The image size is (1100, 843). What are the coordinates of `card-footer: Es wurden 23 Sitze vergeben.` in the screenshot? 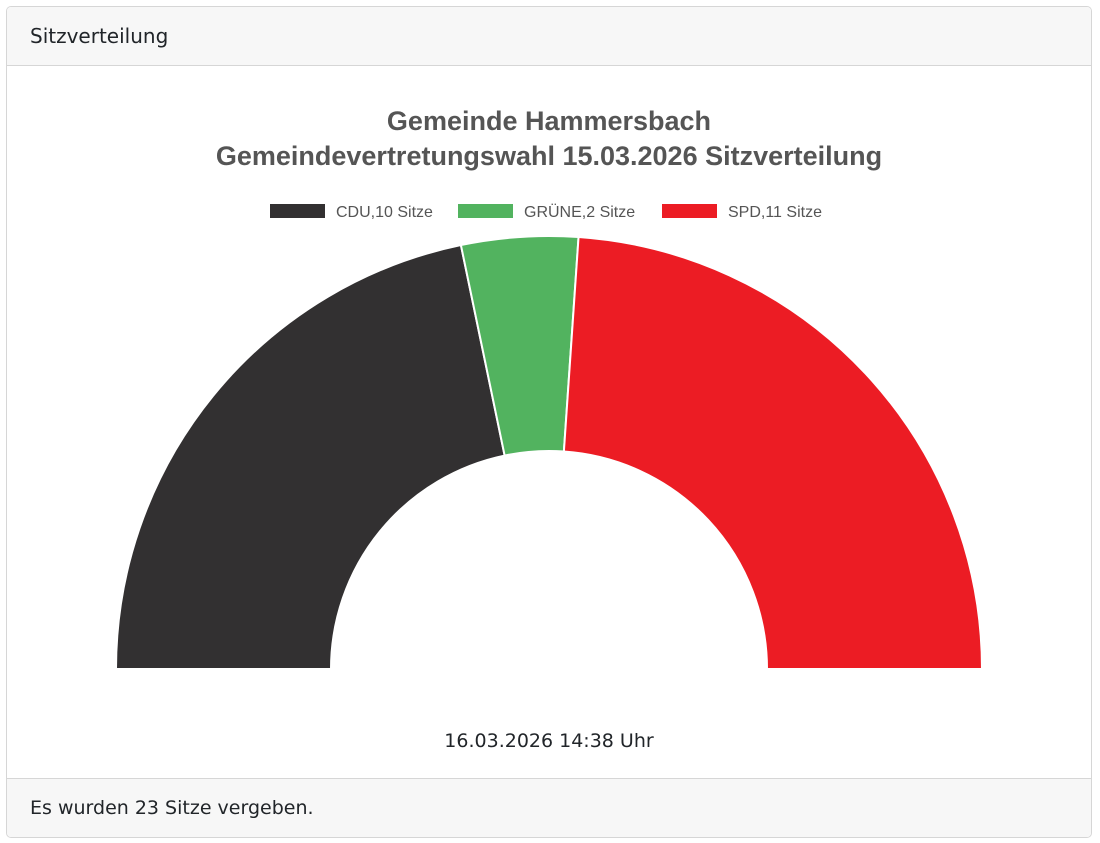 It's located at (549, 807).